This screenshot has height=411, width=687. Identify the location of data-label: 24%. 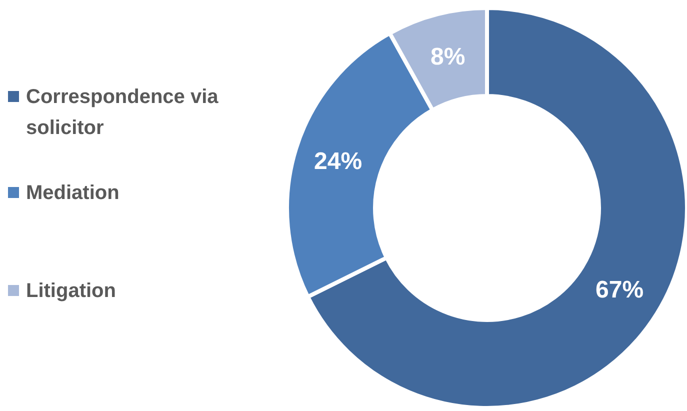
(338, 162).